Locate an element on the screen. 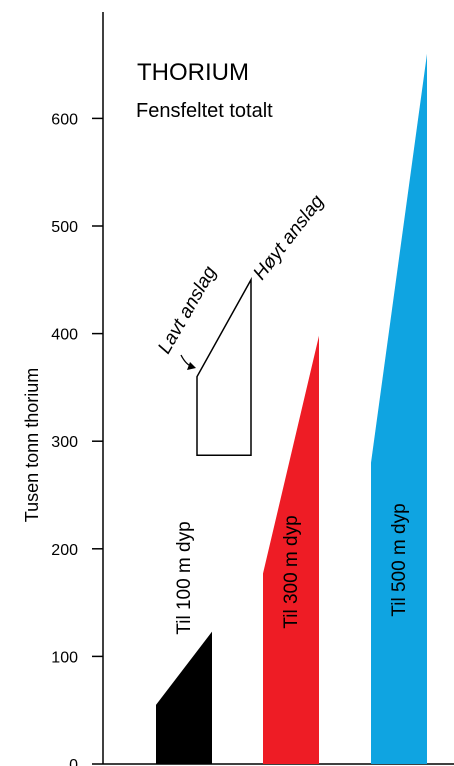 This screenshot has height=766, width=454. legend-trapezoid is located at coordinates (224, 366).